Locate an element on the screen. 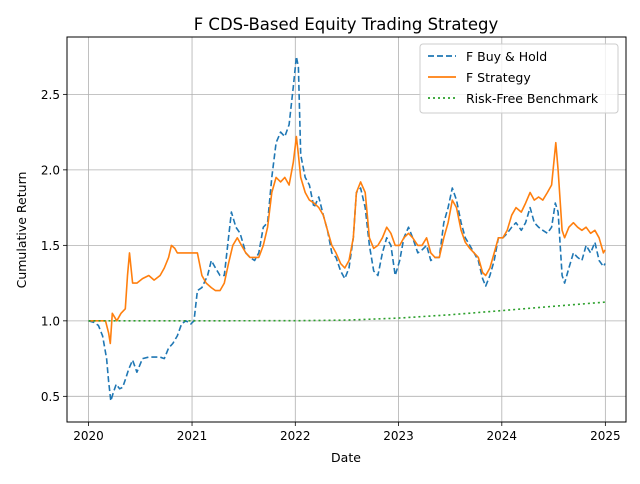 The image size is (640, 484). y-tick-label: 0.5 is located at coordinates (50, 397).